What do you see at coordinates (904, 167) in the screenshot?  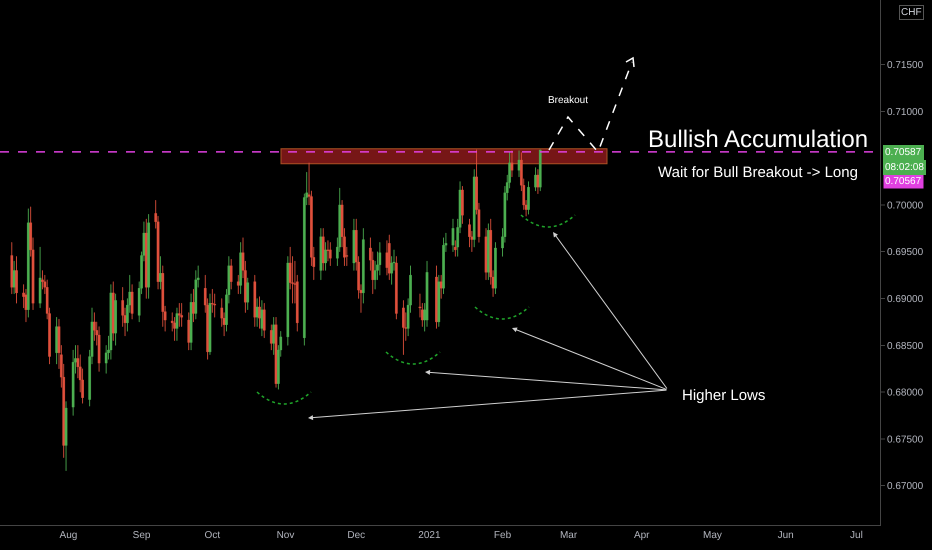 I see `text: 08:02:08` at bounding box center [904, 167].